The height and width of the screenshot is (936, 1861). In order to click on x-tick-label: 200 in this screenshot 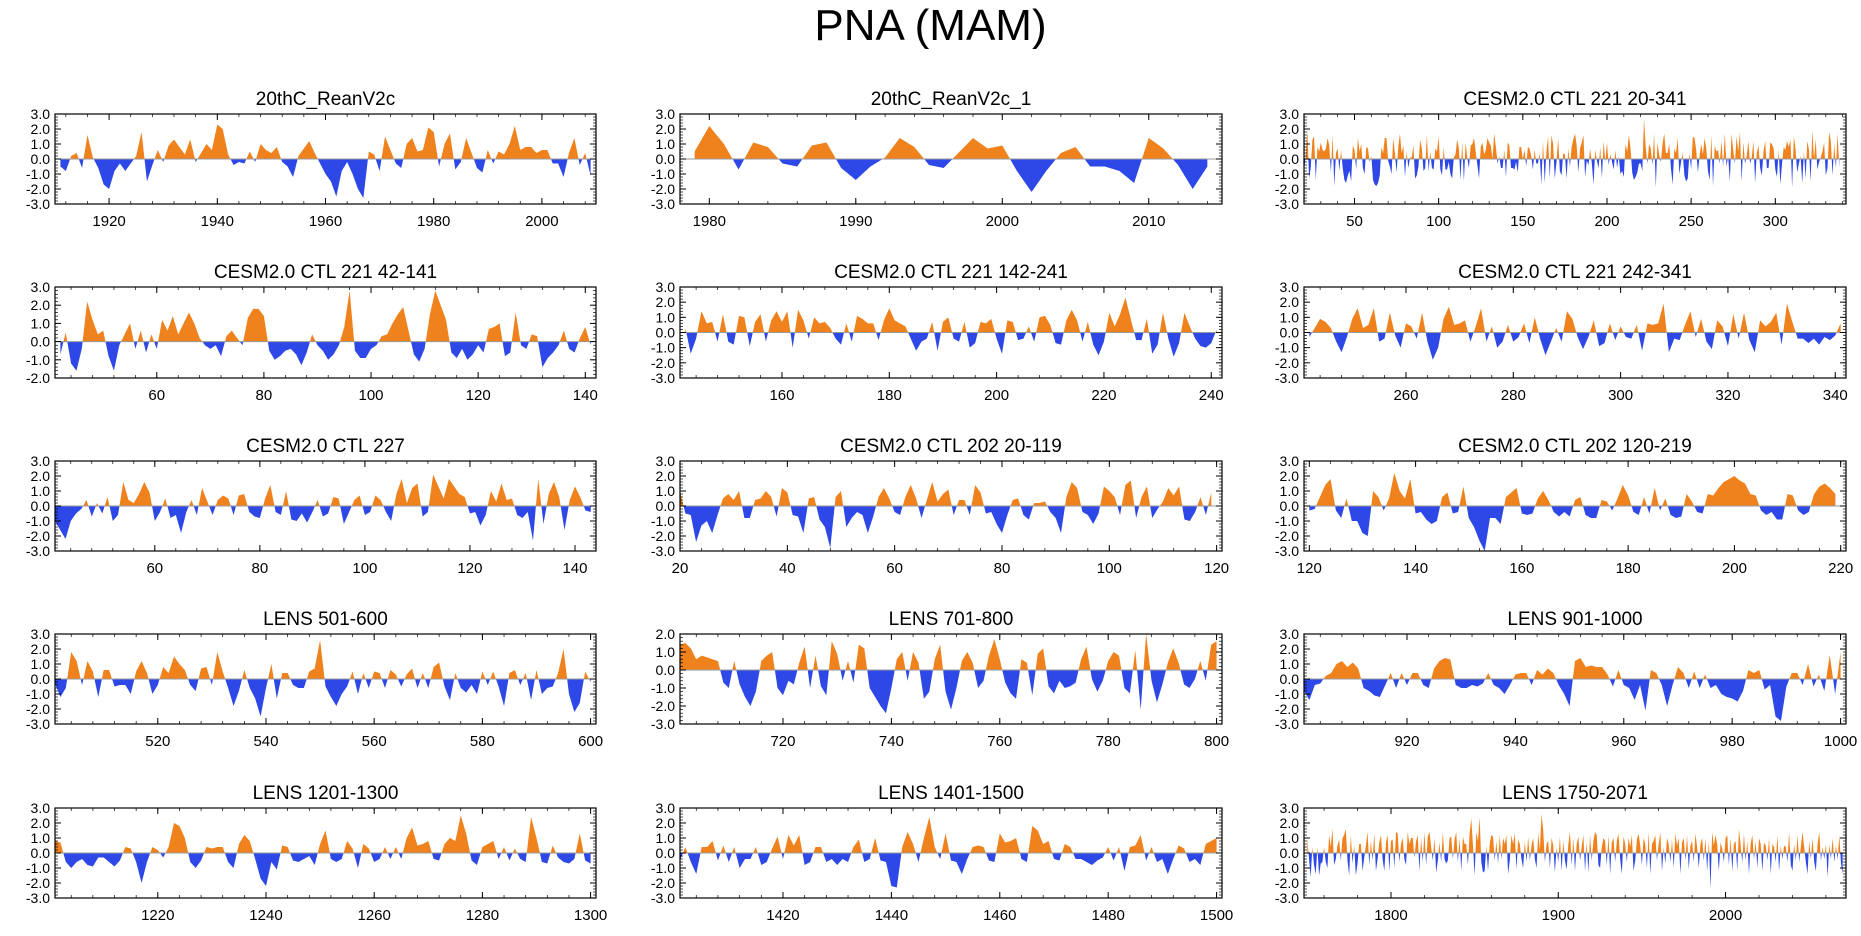, I will do `click(996, 395)`.